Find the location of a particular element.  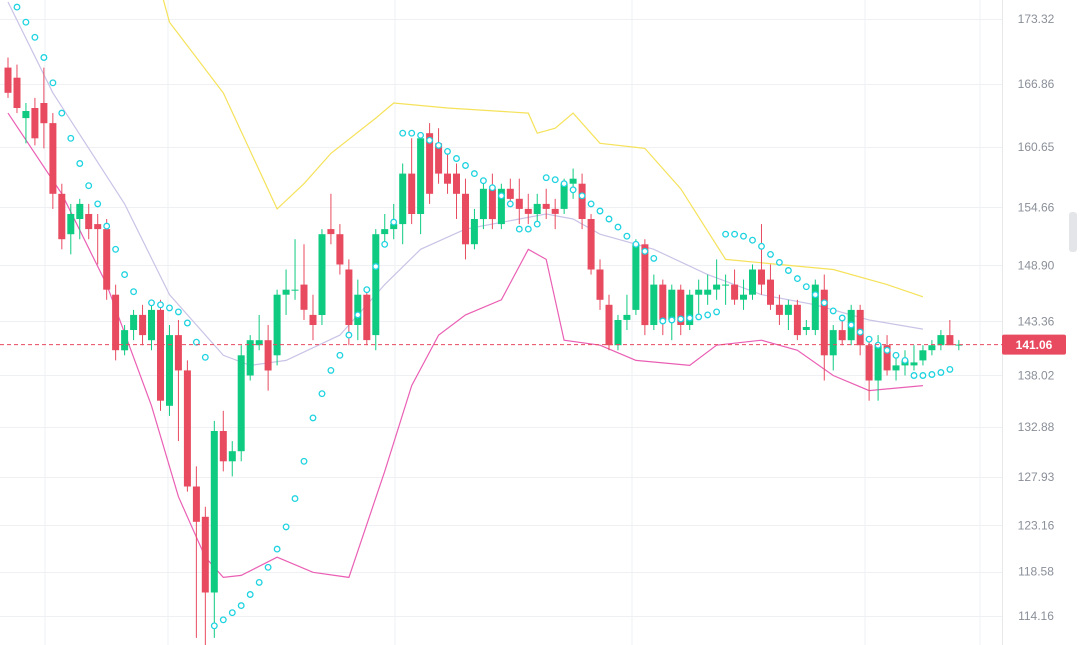

price-tick-label: 173.32 is located at coordinates (1036, 19).